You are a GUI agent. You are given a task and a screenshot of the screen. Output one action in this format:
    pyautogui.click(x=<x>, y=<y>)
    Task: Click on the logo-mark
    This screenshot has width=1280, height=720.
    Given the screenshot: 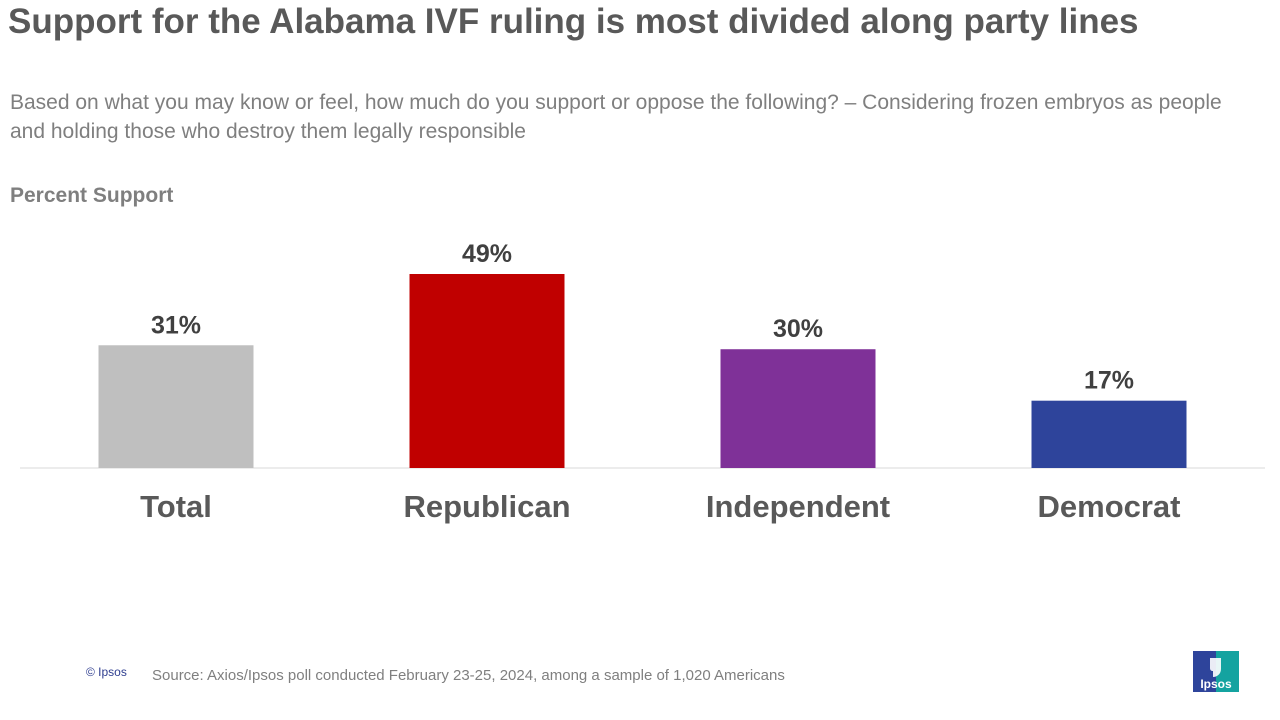 What is the action you would take?
    pyautogui.click(x=1215, y=667)
    